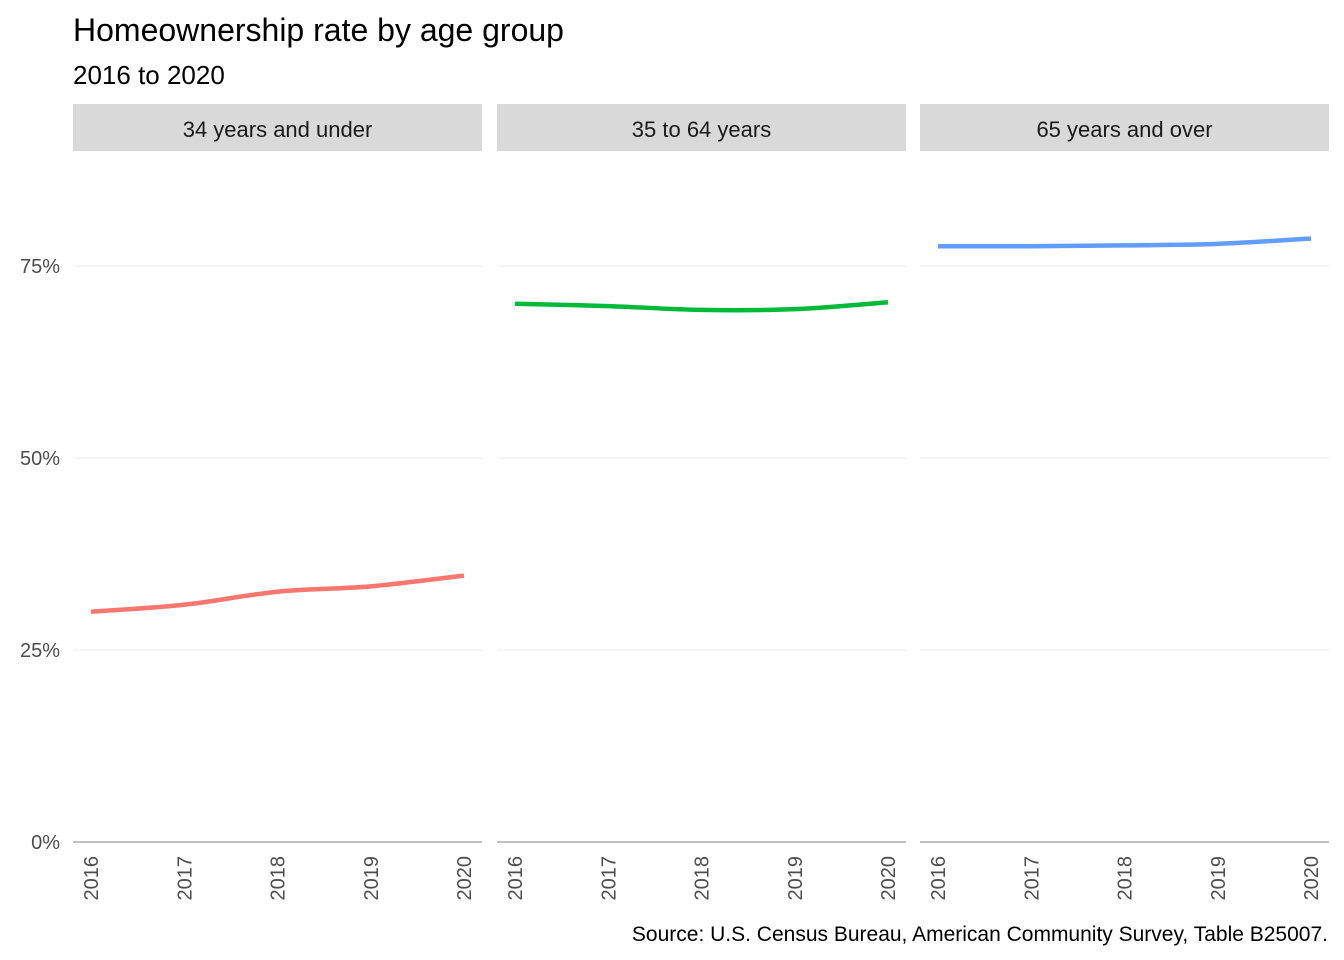 The width and height of the screenshot is (1344, 960). I want to click on chart-subtitle: 2016 to 2020, so click(149, 75).